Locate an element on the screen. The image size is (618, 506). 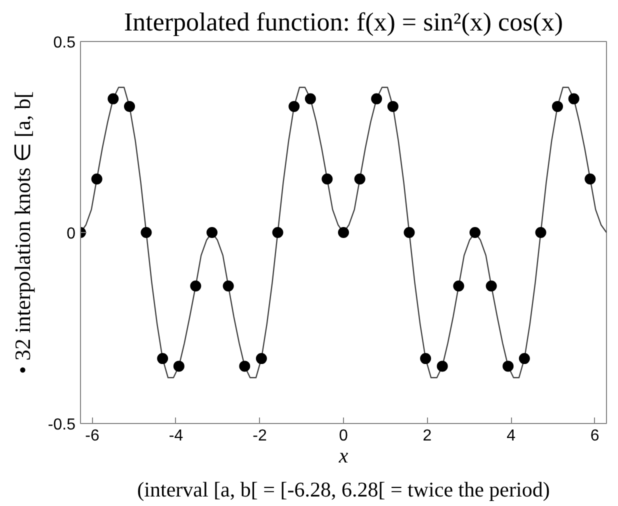
x-tick-label: -2 is located at coordinates (259, 436).